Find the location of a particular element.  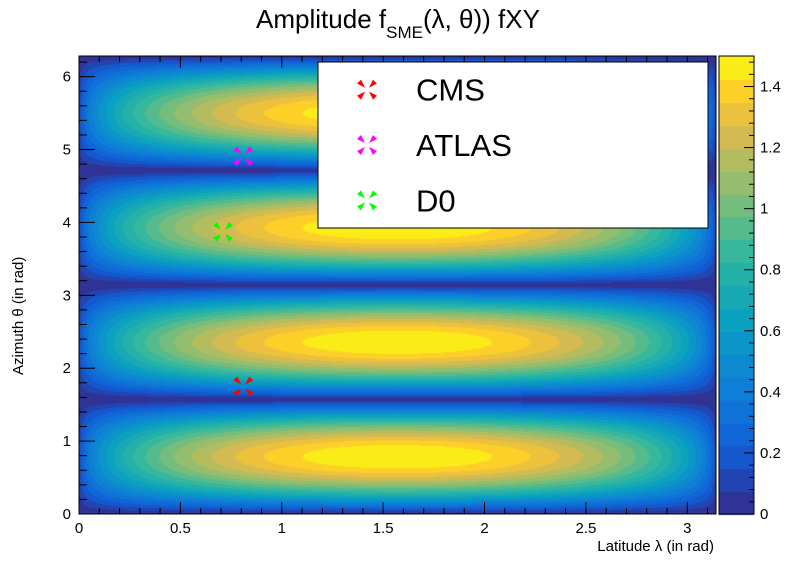

colorbar-tick-label: 0.4 is located at coordinates (770, 392).